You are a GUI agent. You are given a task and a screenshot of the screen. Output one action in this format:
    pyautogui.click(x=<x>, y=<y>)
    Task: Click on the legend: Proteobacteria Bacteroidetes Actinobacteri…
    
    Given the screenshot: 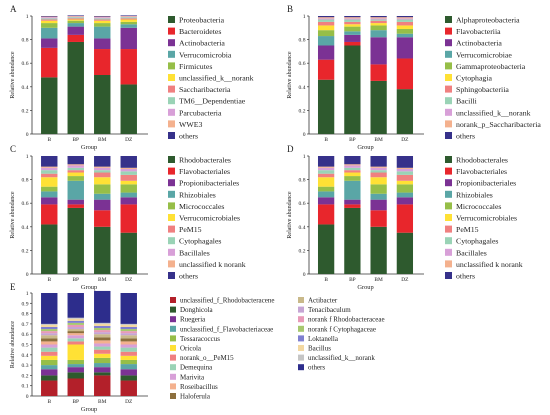 What is the action you would take?
    pyautogui.click(x=211, y=78)
    